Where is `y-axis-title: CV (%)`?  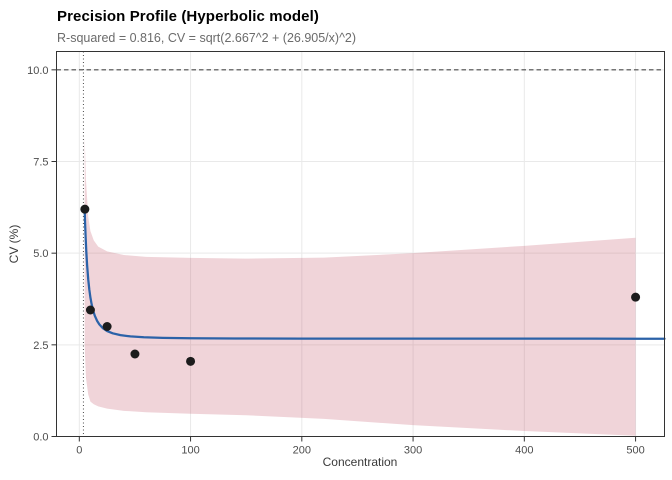 y-axis-title: CV (%) is located at coordinates (14, 244).